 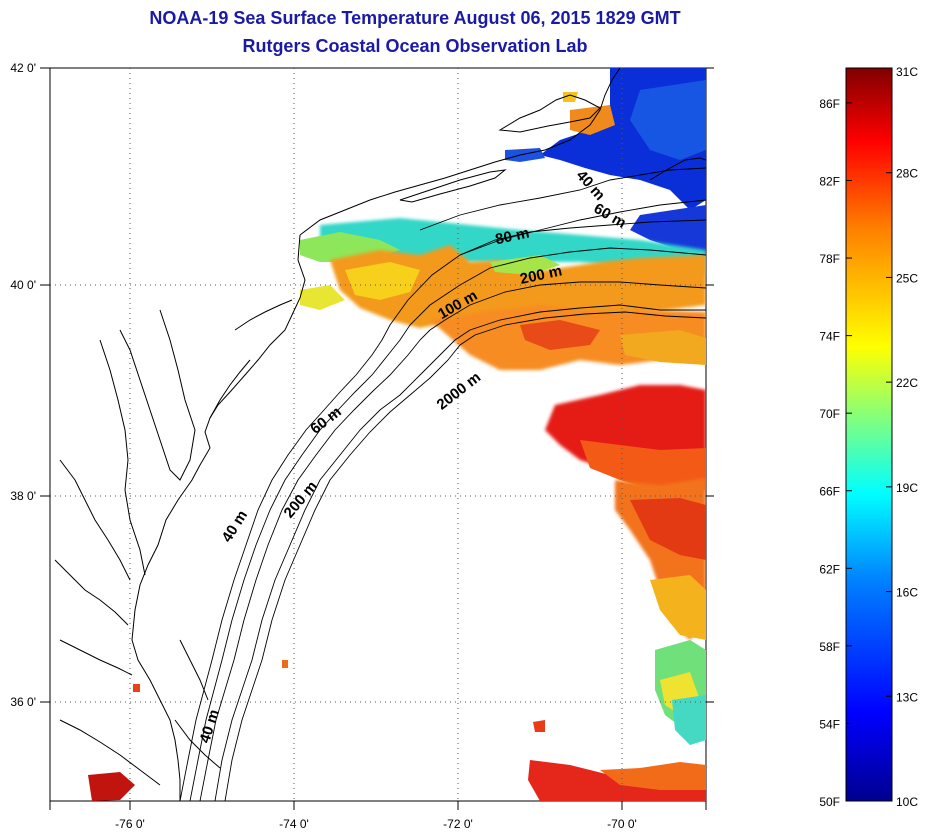 I want to click on pamlico-red, so click(x=111, y=786).